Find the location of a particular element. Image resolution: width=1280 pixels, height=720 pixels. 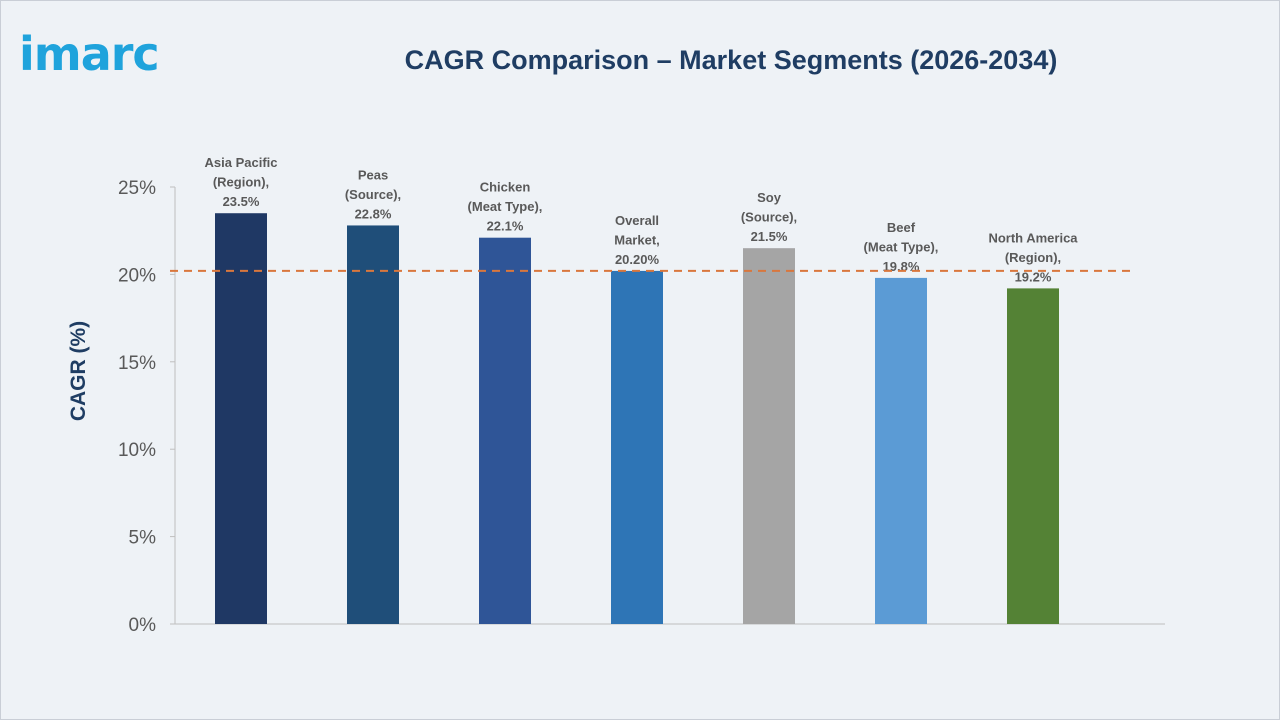

y-tick-label: 25% is located at coordinates (137, 188).